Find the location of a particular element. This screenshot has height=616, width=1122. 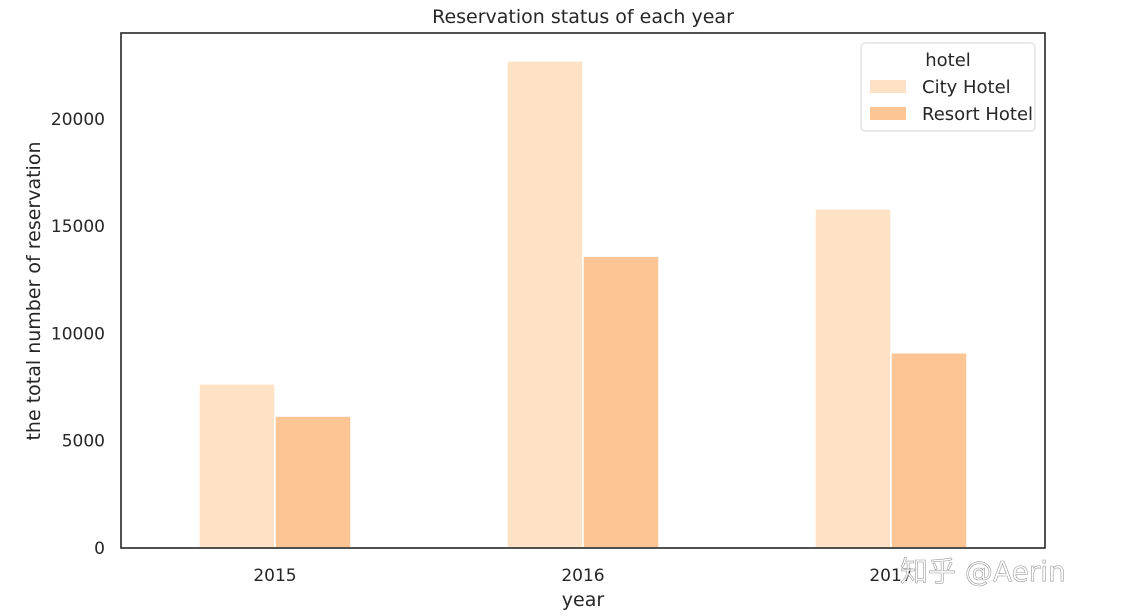

x-axis-ticks: 2015 2016 2017 is located at coordinates (582, 576).